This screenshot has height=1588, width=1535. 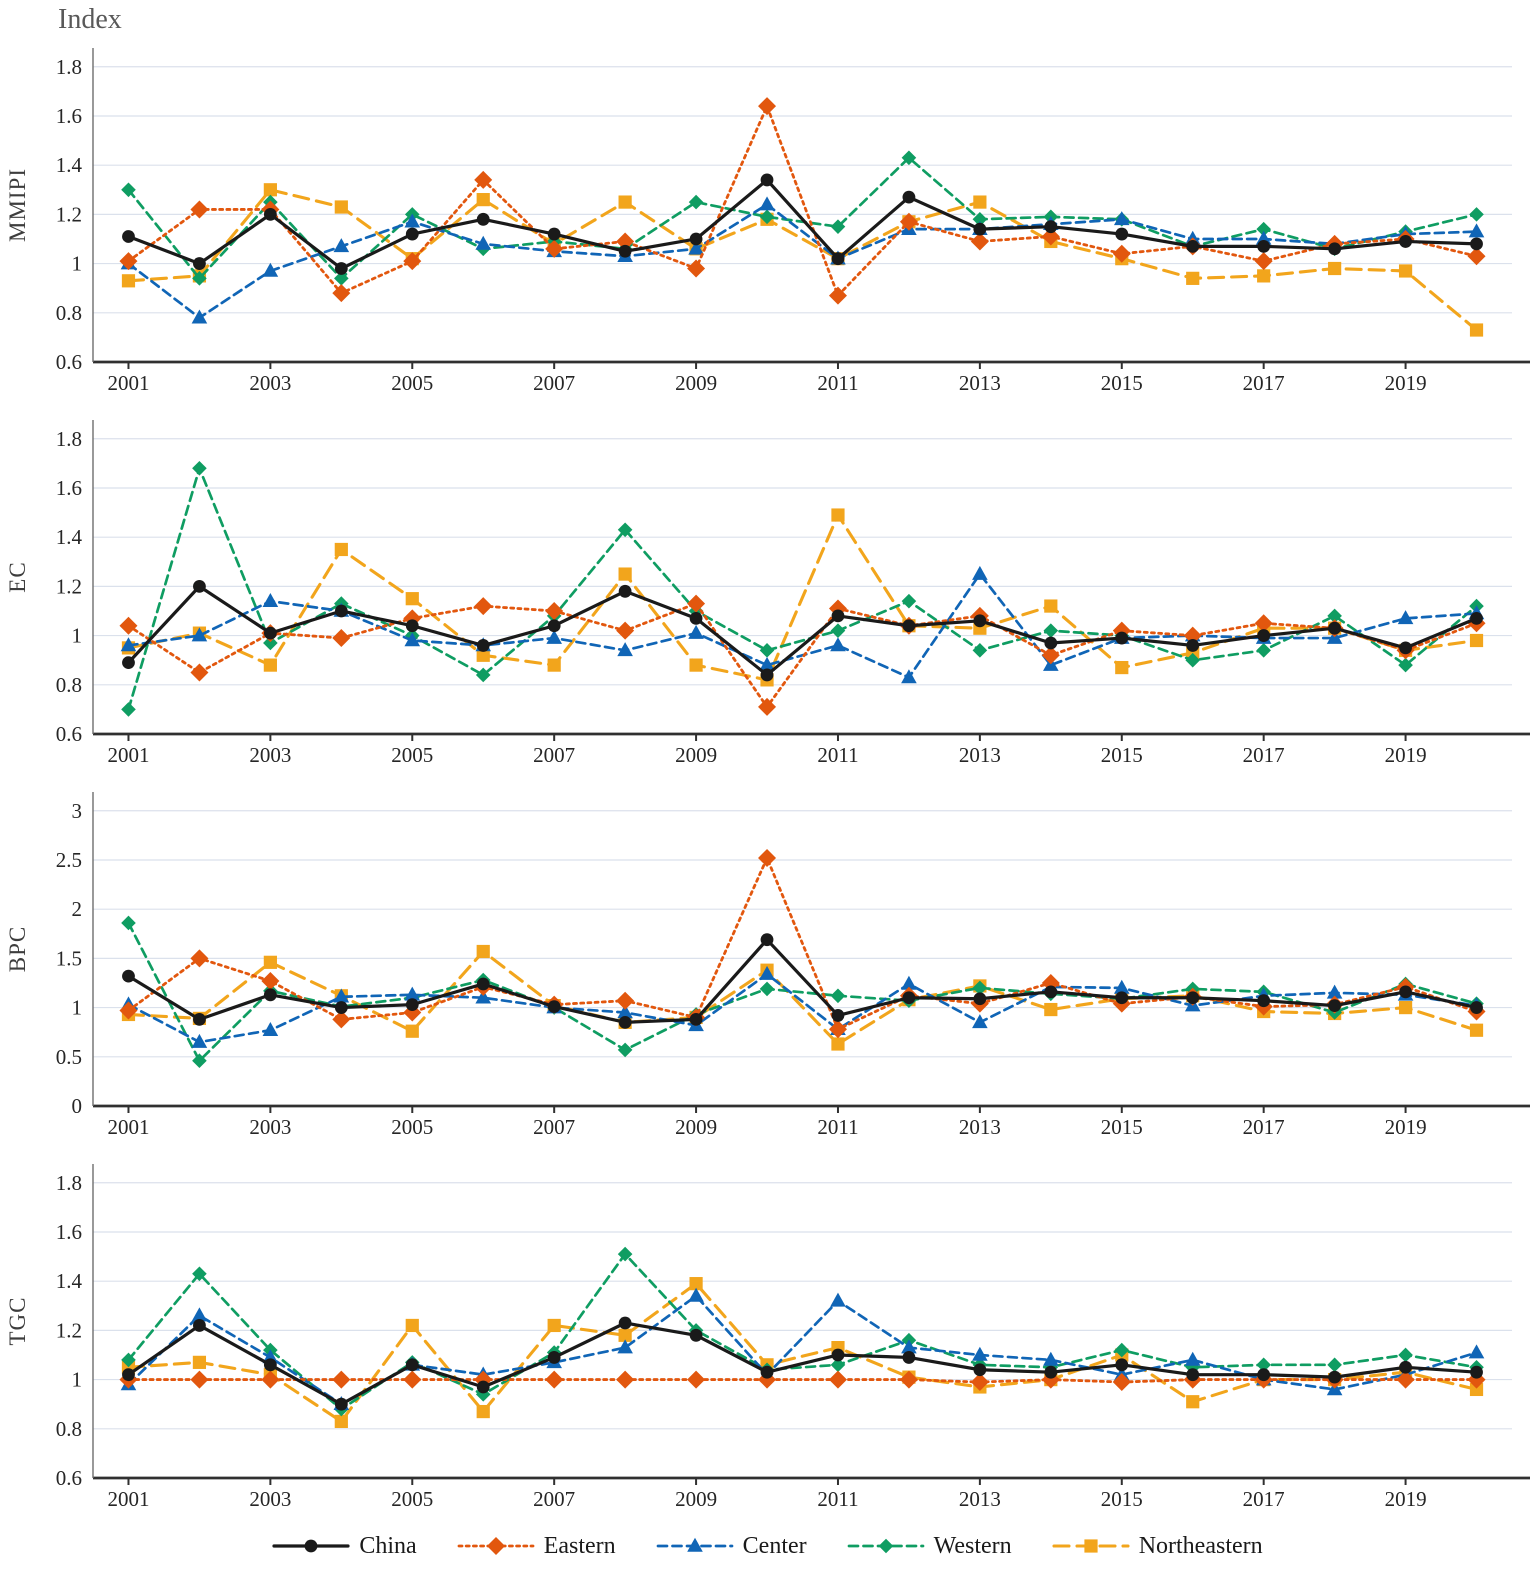 I want to click on legend-swatch-western, so click(x=885, y=1546).